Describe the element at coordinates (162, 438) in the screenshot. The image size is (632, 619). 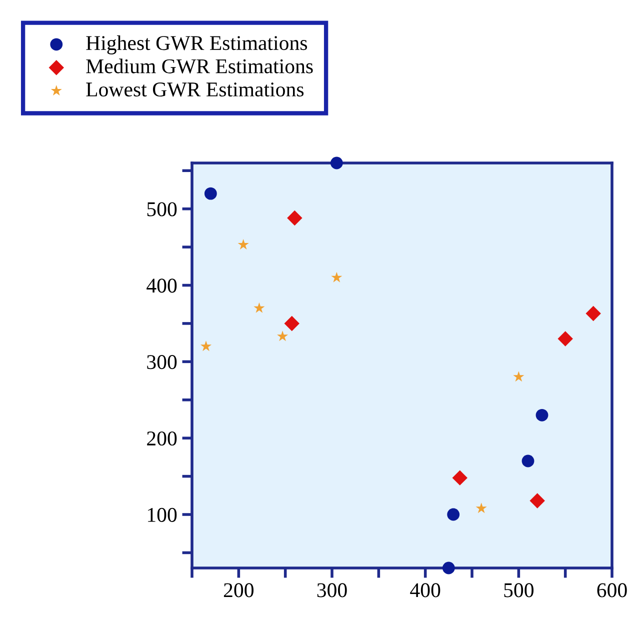
I see `y-tick-label: 200` at that location.